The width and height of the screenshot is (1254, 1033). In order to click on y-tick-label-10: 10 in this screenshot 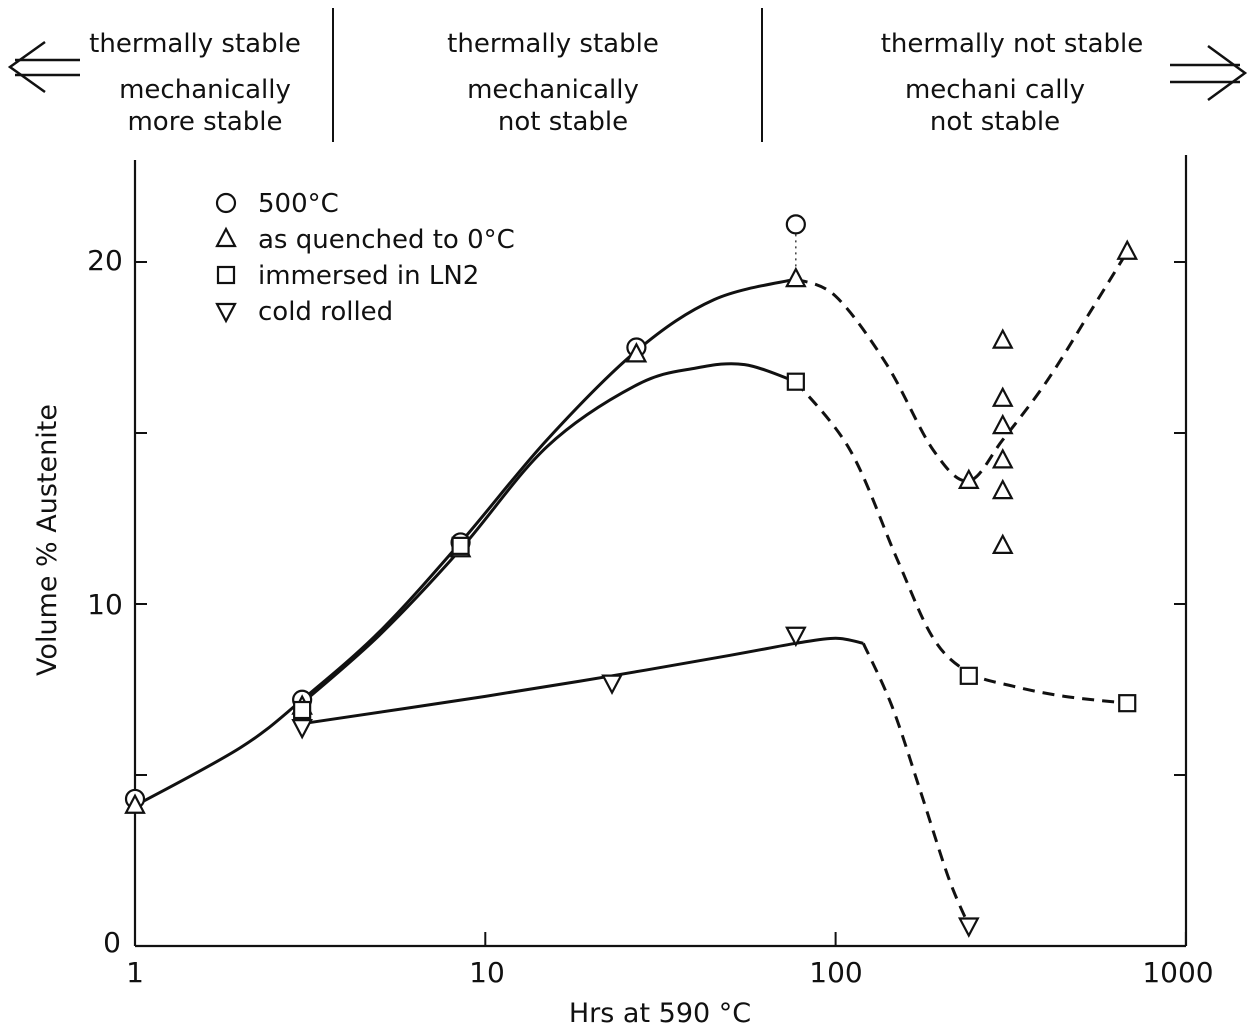, I will do `click(105, 604)`.